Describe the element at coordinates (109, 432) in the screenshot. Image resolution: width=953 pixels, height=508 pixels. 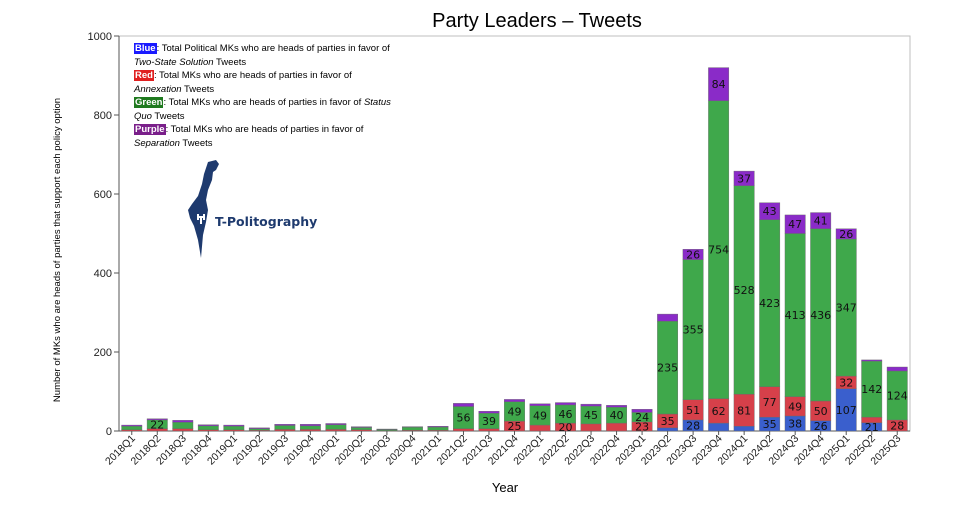
I see `y-tick-label: 0` at that location.